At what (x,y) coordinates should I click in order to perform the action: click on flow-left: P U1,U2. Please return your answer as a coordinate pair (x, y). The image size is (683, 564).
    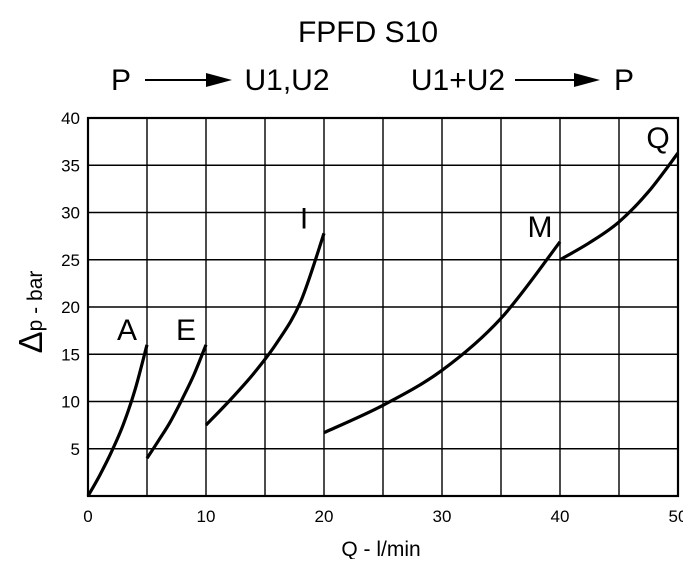
    Looking at the image, I should click on (220, 80).